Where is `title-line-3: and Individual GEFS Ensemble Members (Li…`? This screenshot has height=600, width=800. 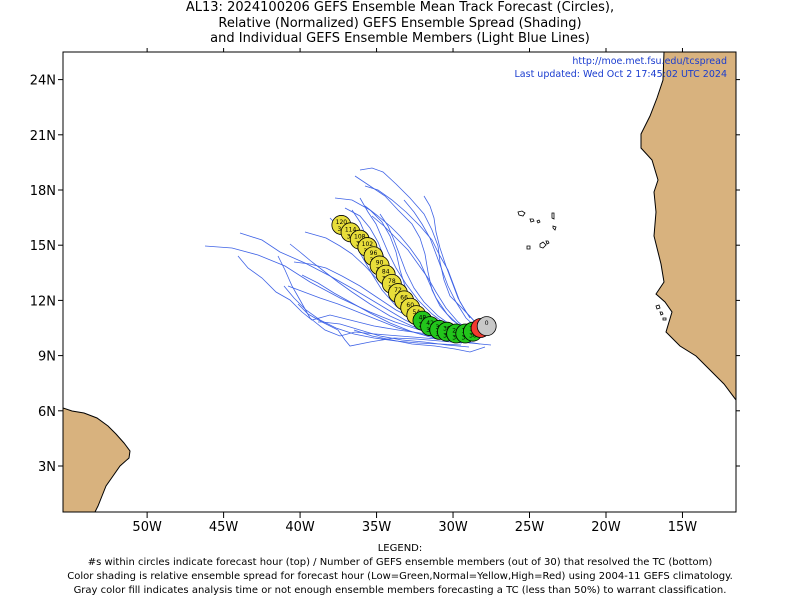 title-line-3: and Individual GEFS Ensemble Members (Li… is located at coordinates (400, 38).